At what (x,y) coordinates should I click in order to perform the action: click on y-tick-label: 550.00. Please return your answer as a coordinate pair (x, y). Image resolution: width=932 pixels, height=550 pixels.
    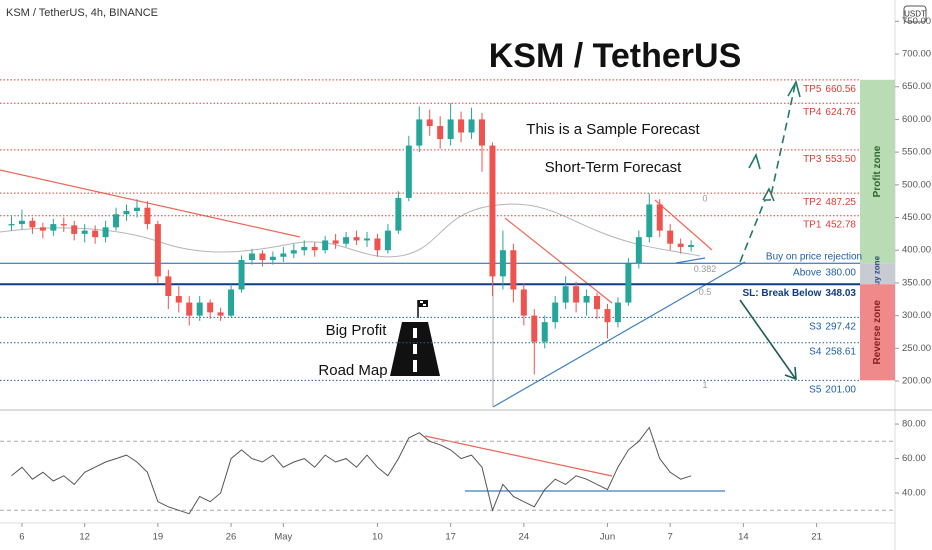
    Looking at the image, I should click on (916, 152).